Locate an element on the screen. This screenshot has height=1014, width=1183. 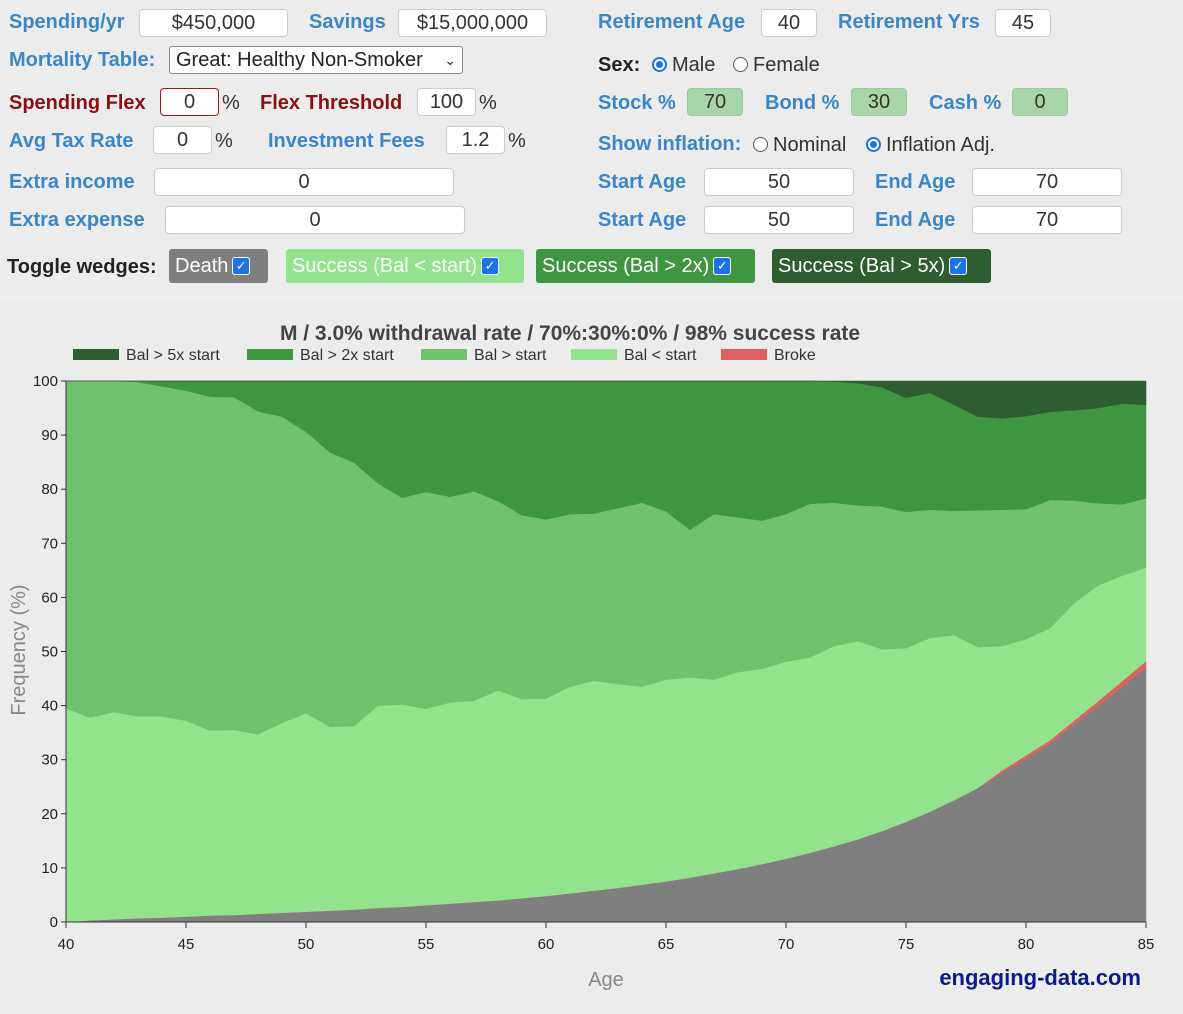
y-tick-label: 80 is located at coordinates (49, 489).